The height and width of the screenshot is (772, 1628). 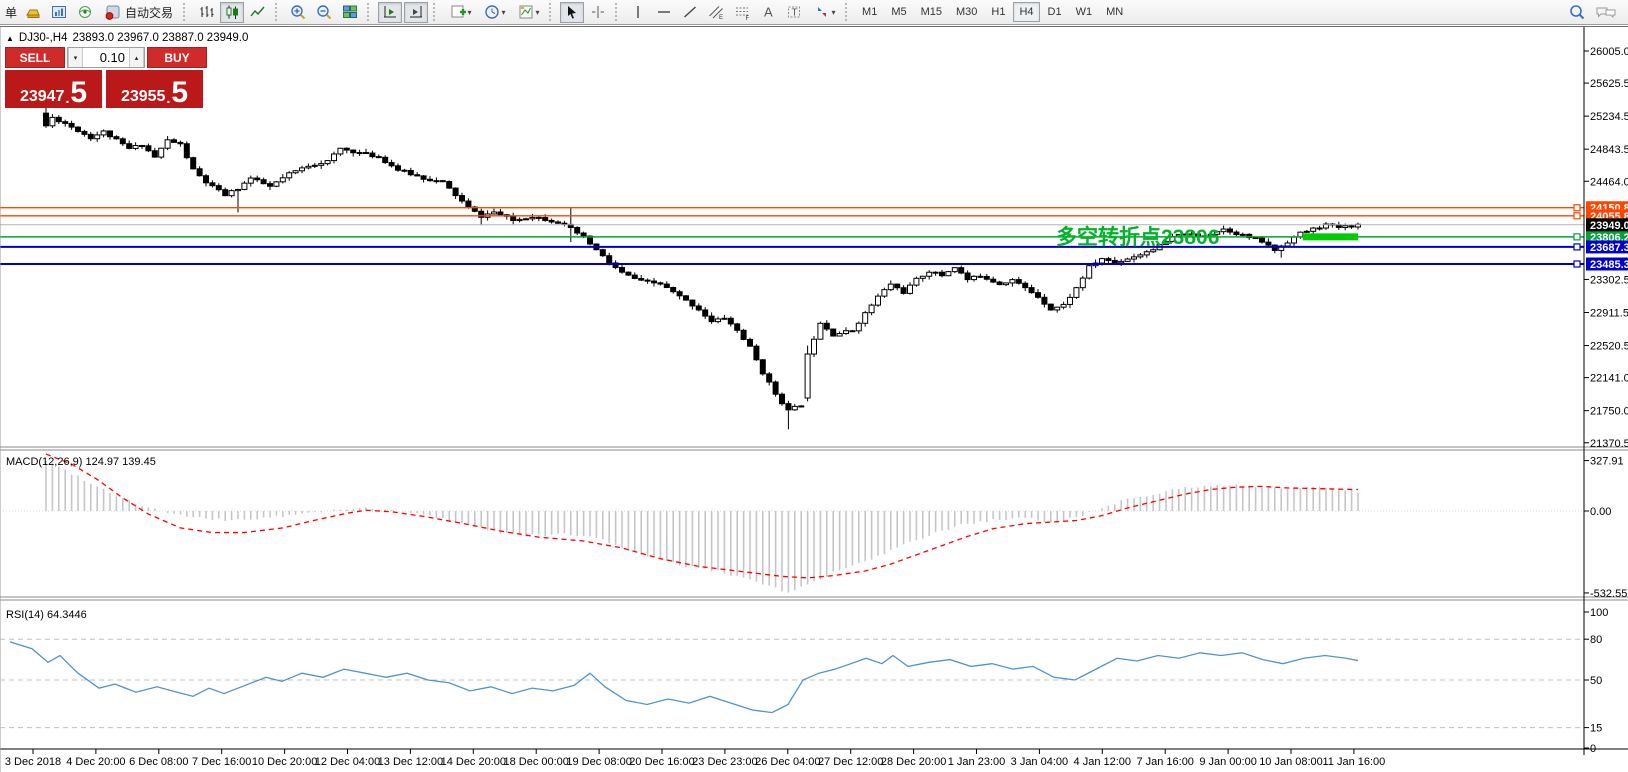 I want to click on crosshair-tool-icon, so click(x=598, y=12).